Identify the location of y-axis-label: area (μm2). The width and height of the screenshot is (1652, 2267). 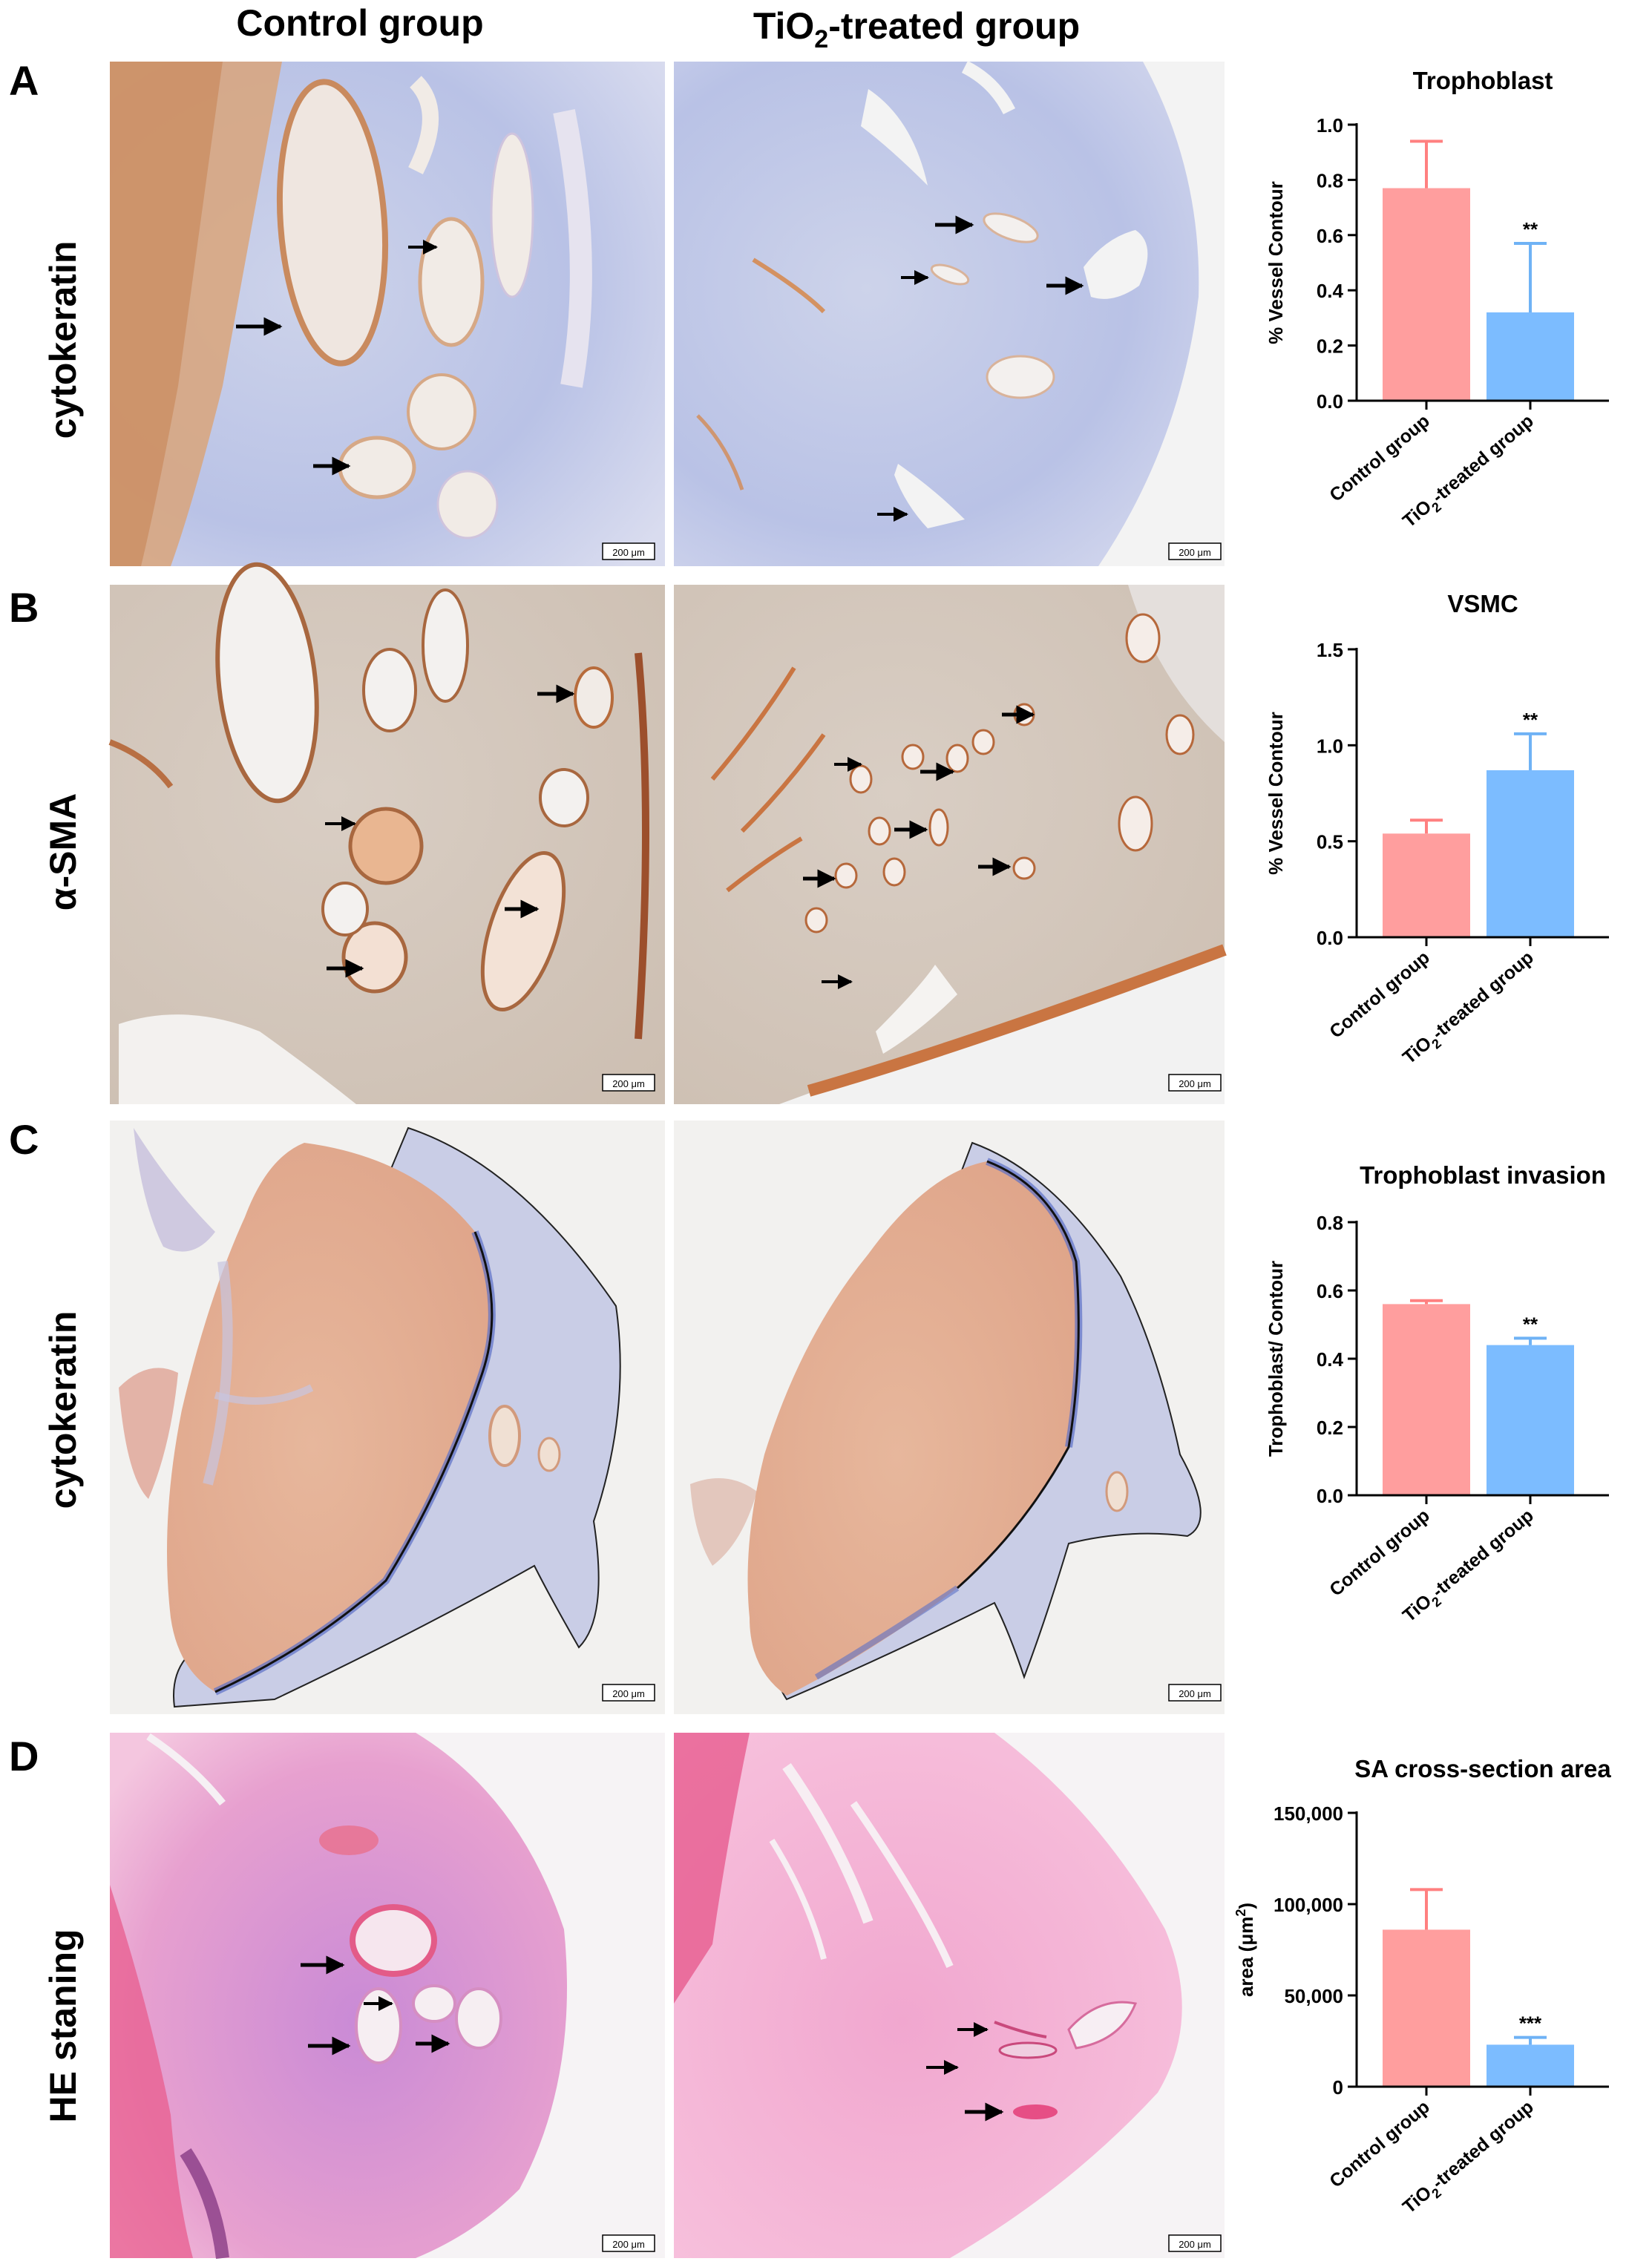
(1245, 1950).